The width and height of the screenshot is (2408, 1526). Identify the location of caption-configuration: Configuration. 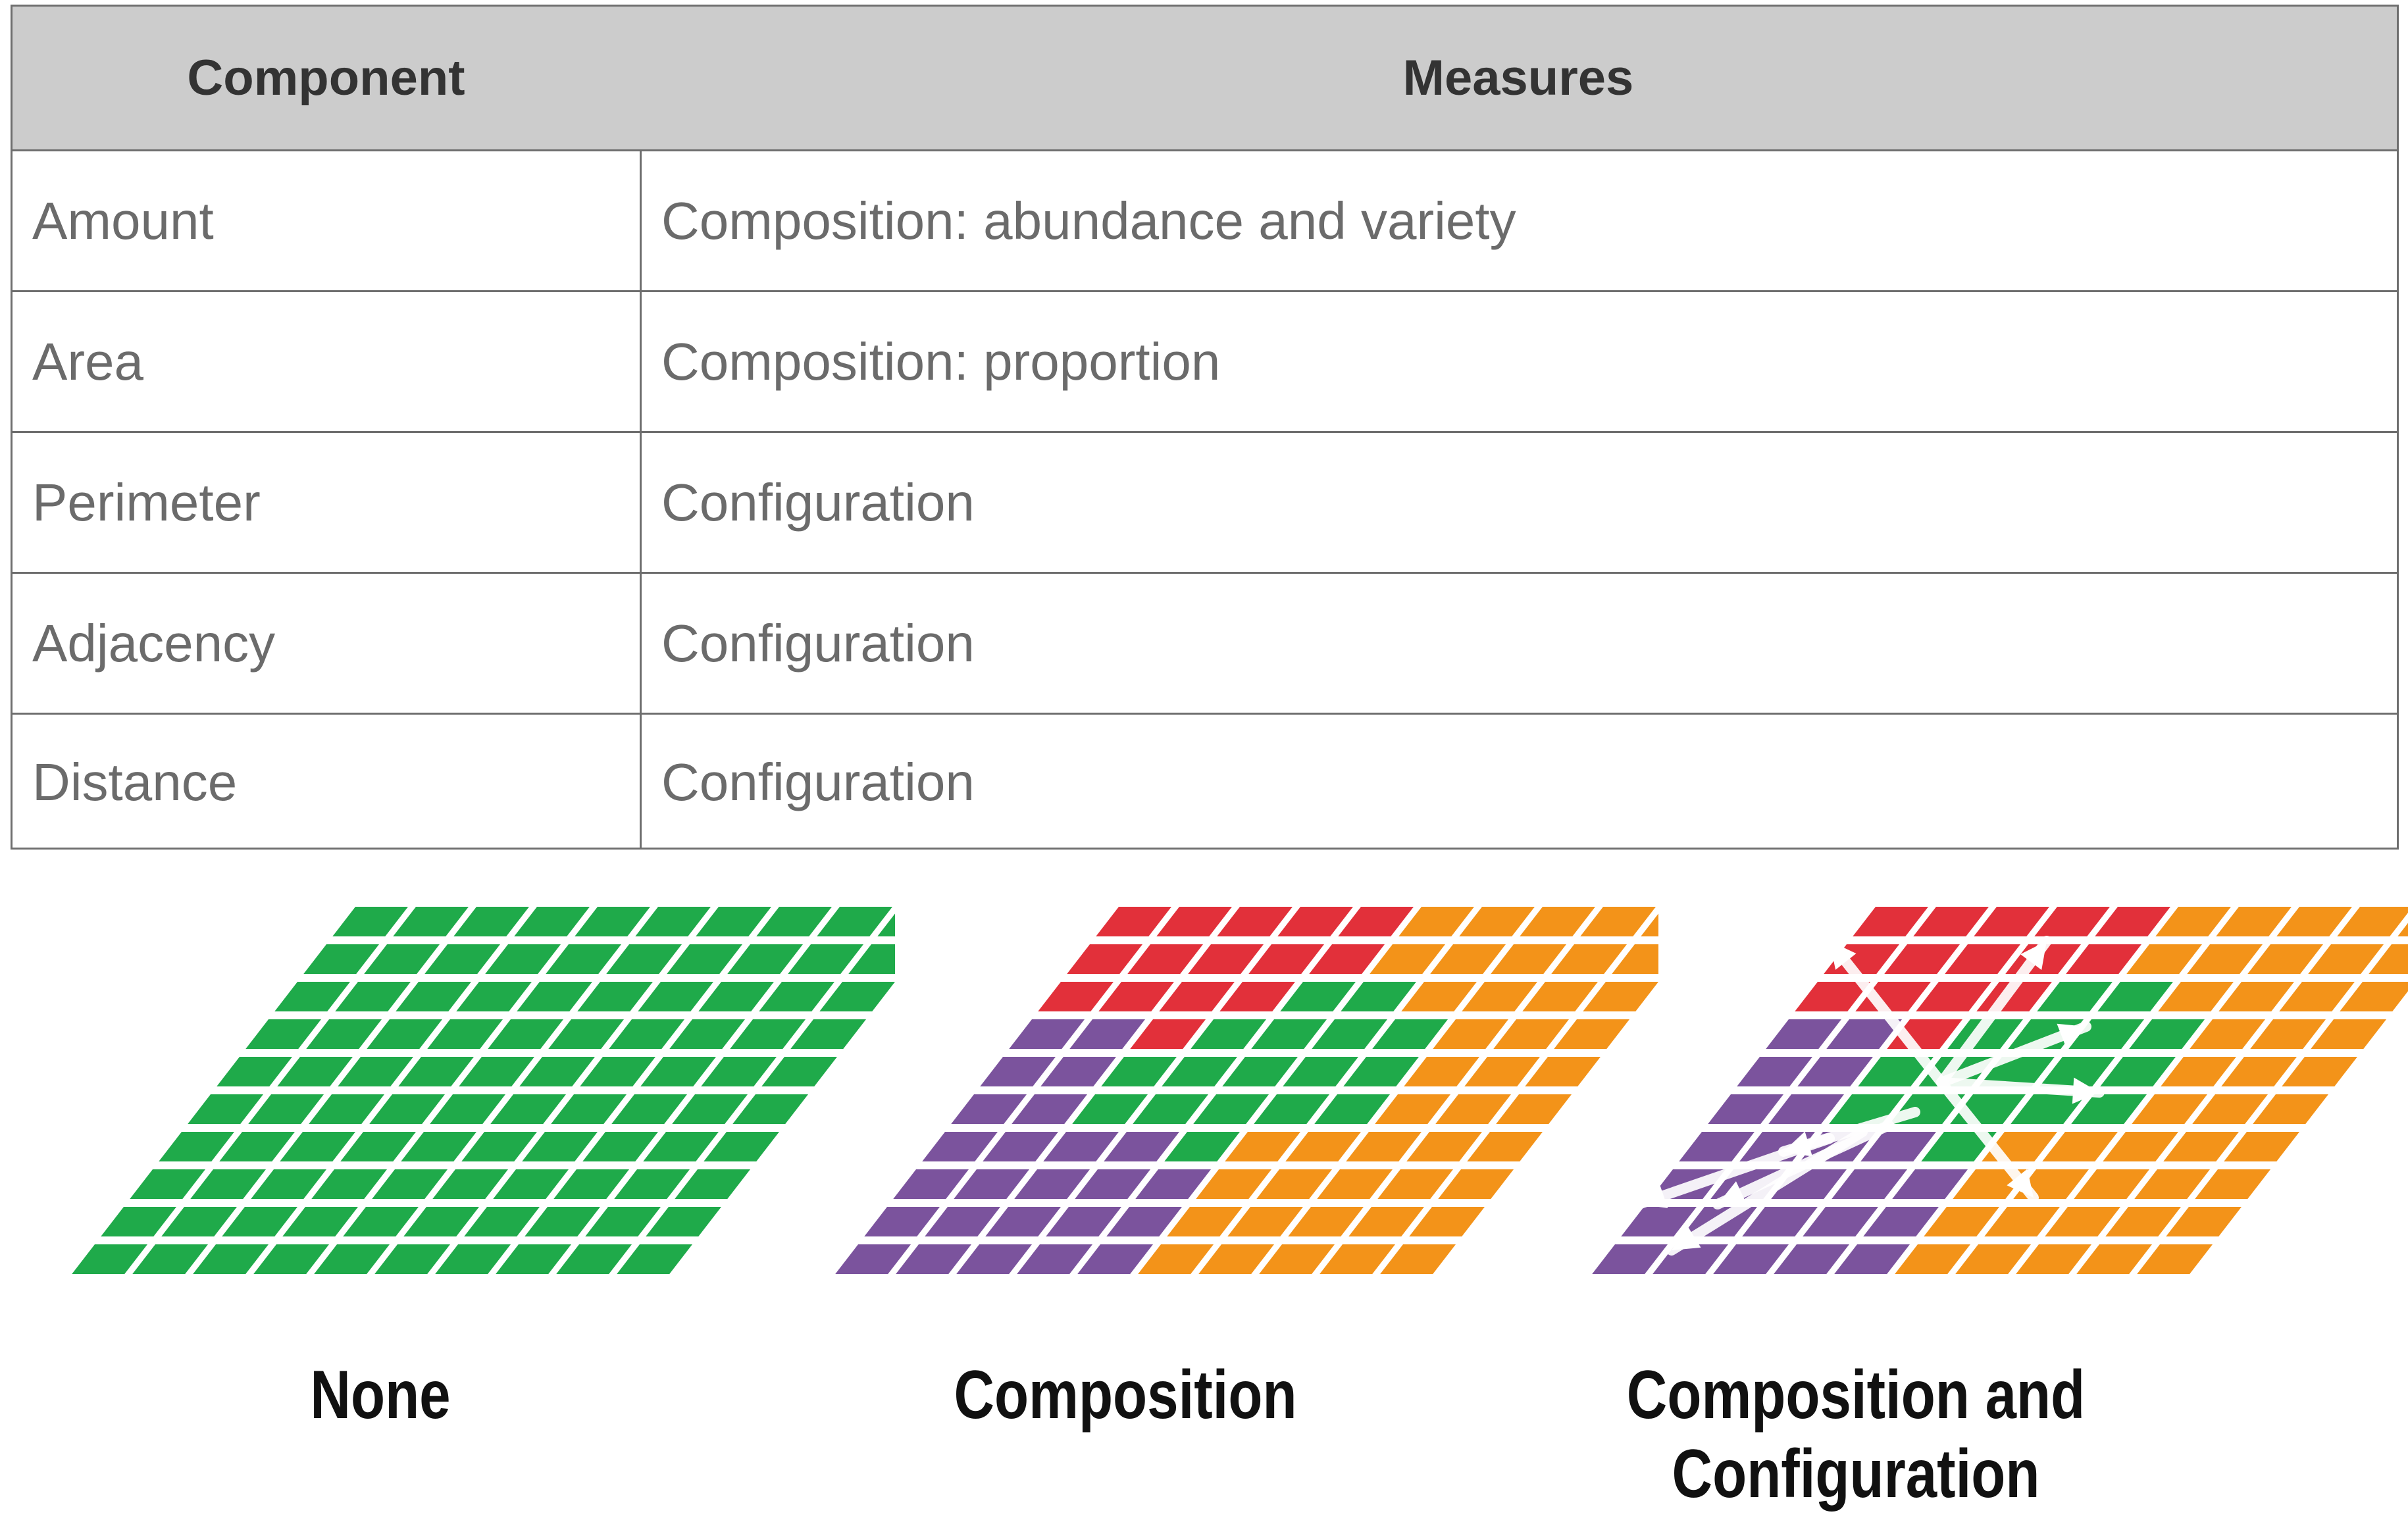
(1856, 1474).